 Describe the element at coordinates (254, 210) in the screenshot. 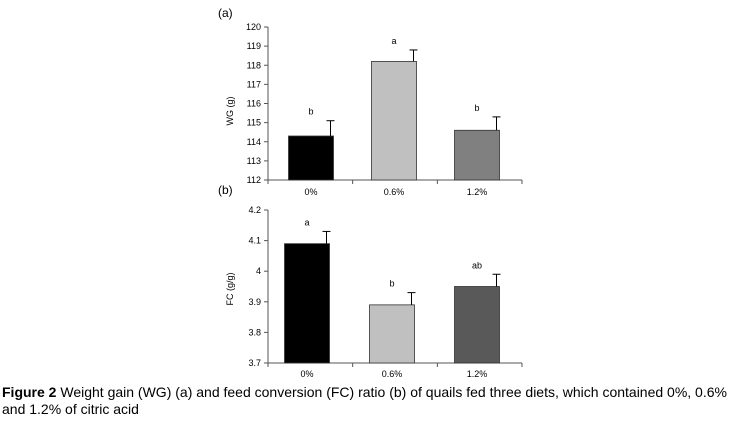

I see `y-tick-label: 4.2` at that location.